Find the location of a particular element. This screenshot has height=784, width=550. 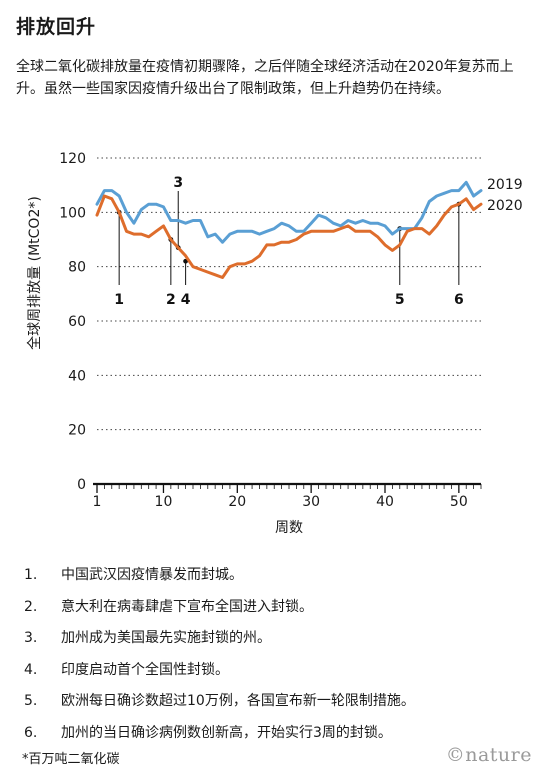

series-line-2020 is located at coordinates (289, 236).